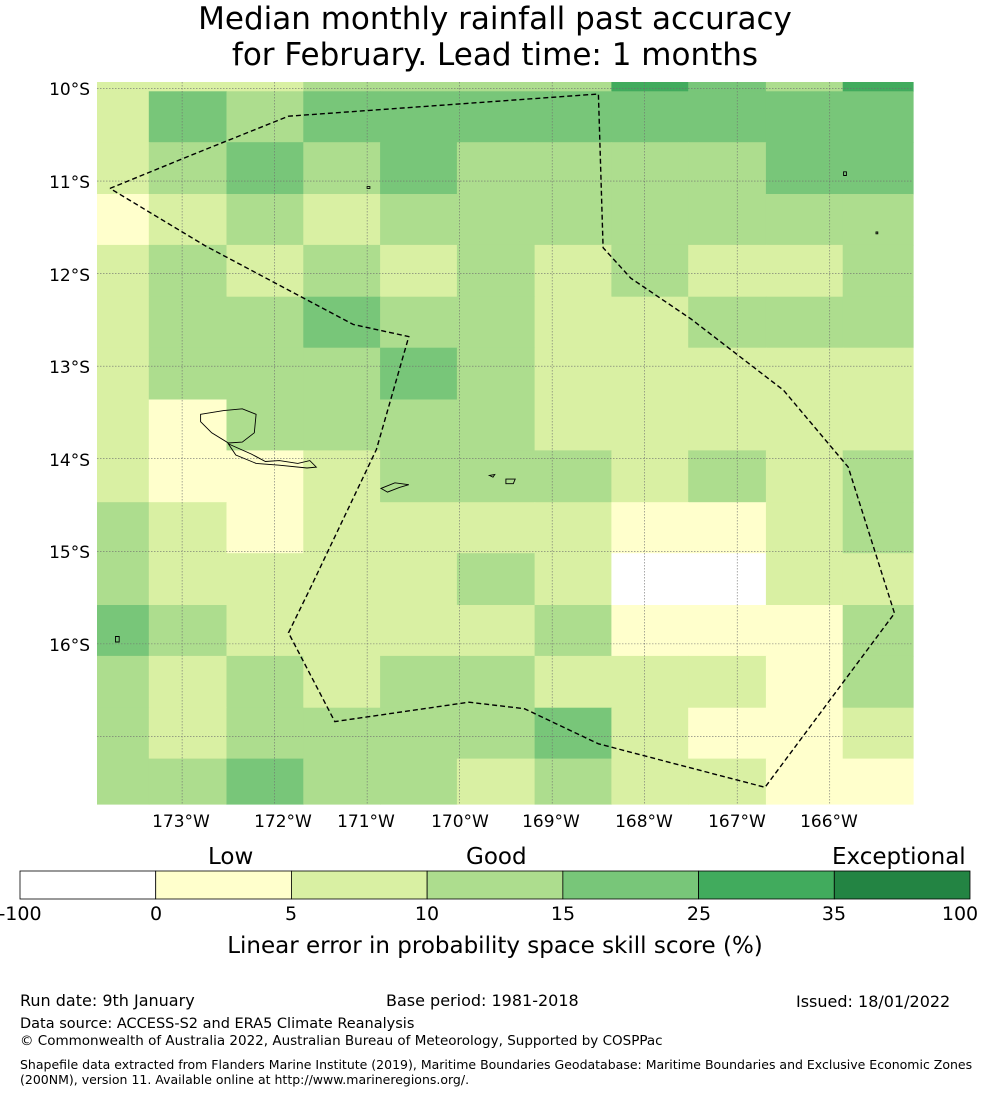  Describe the element at coordinates (829, 822) in the screenshot. I see `lon-label-166w: 166°W` at that location.